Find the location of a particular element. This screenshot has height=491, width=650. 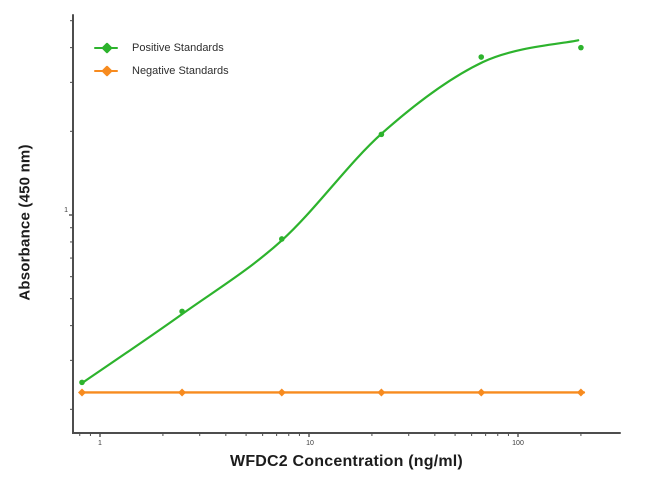

legend-row-negative: Negative Standards is located at coordinates (161, 70).